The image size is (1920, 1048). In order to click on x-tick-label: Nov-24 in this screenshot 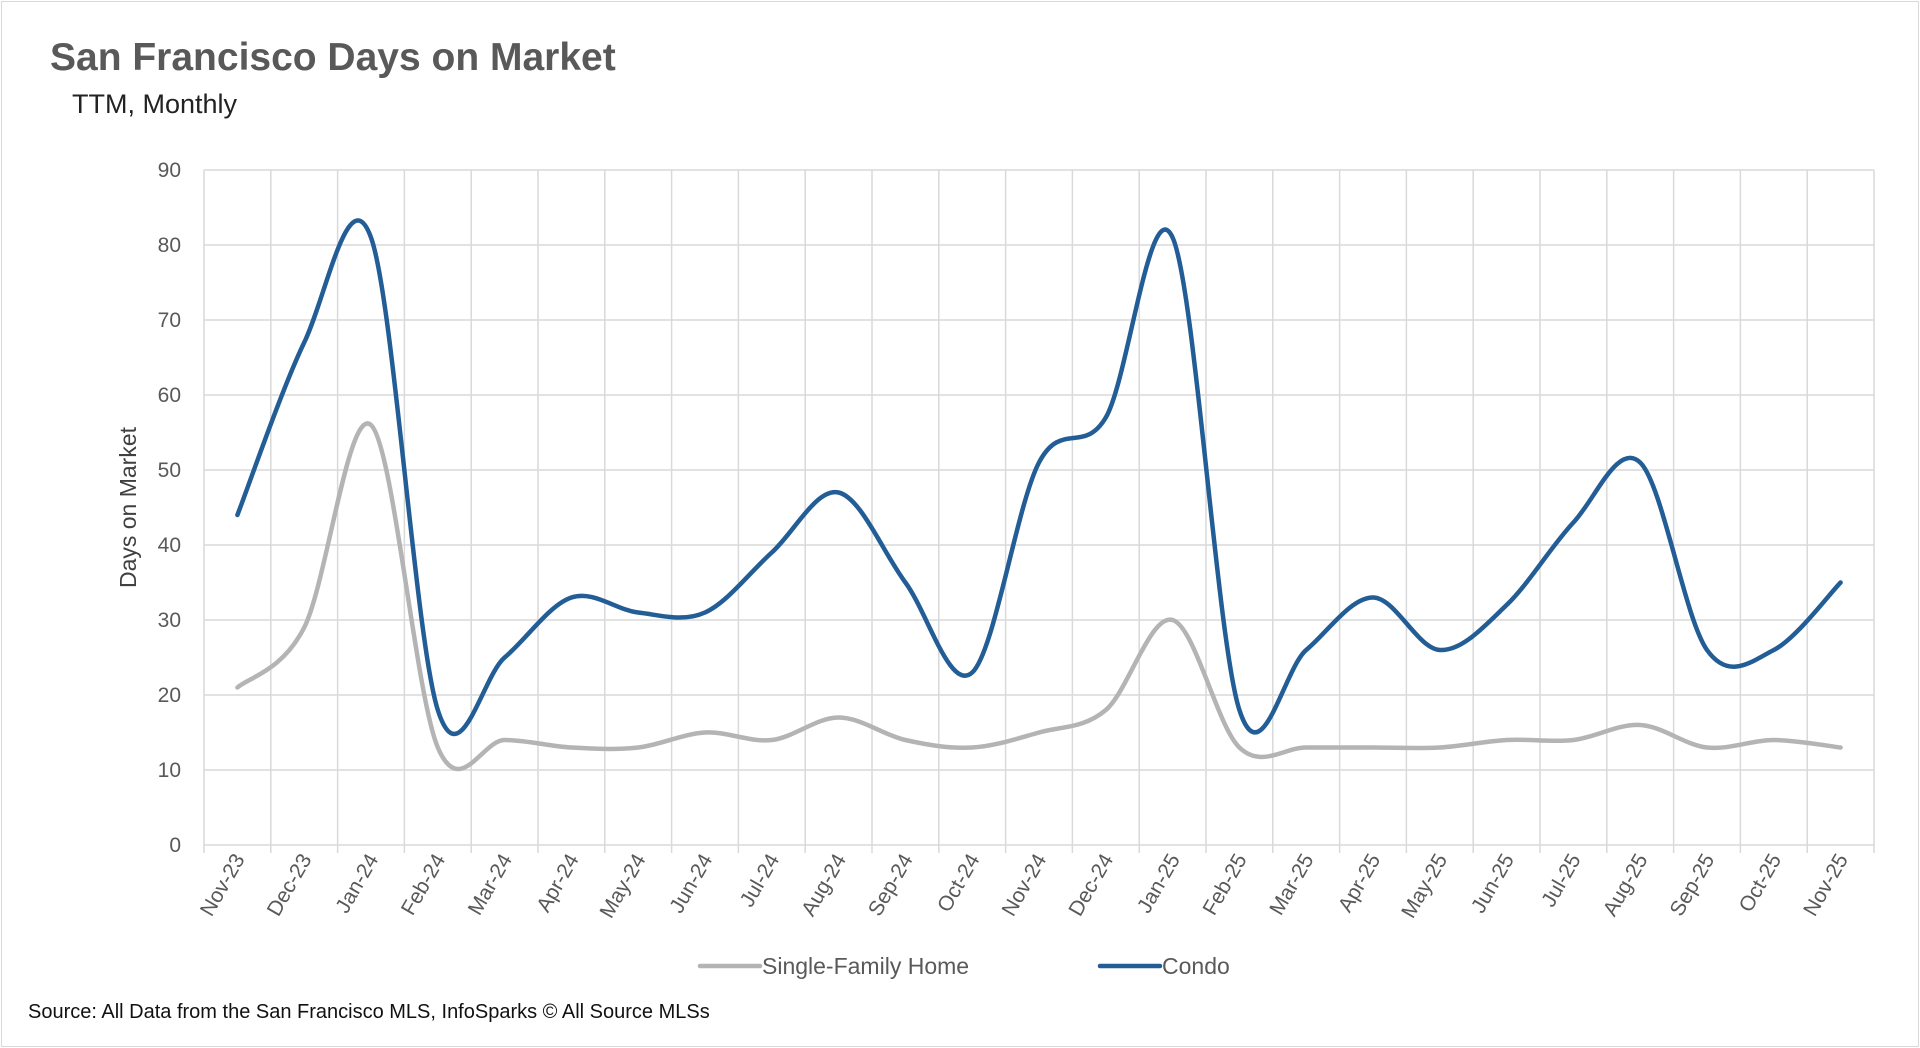, I will do `click(1025, 885)`.